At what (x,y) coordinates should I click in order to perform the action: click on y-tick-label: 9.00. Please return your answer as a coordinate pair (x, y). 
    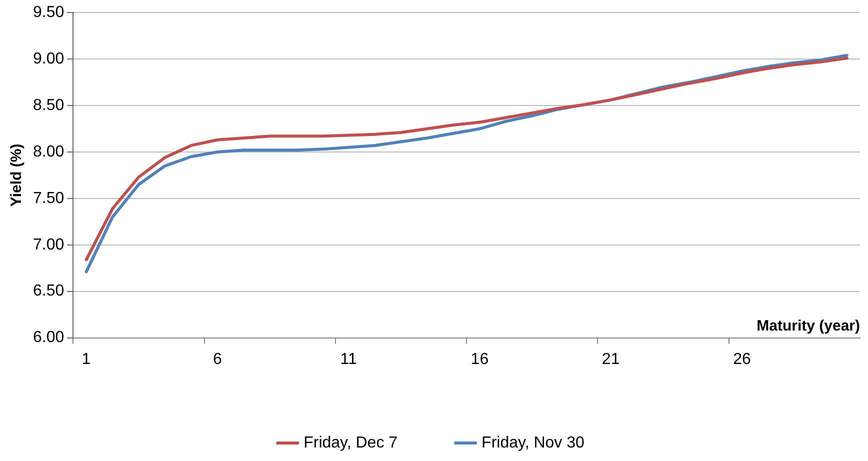
    Looking at the image, I should click on (48, 59).